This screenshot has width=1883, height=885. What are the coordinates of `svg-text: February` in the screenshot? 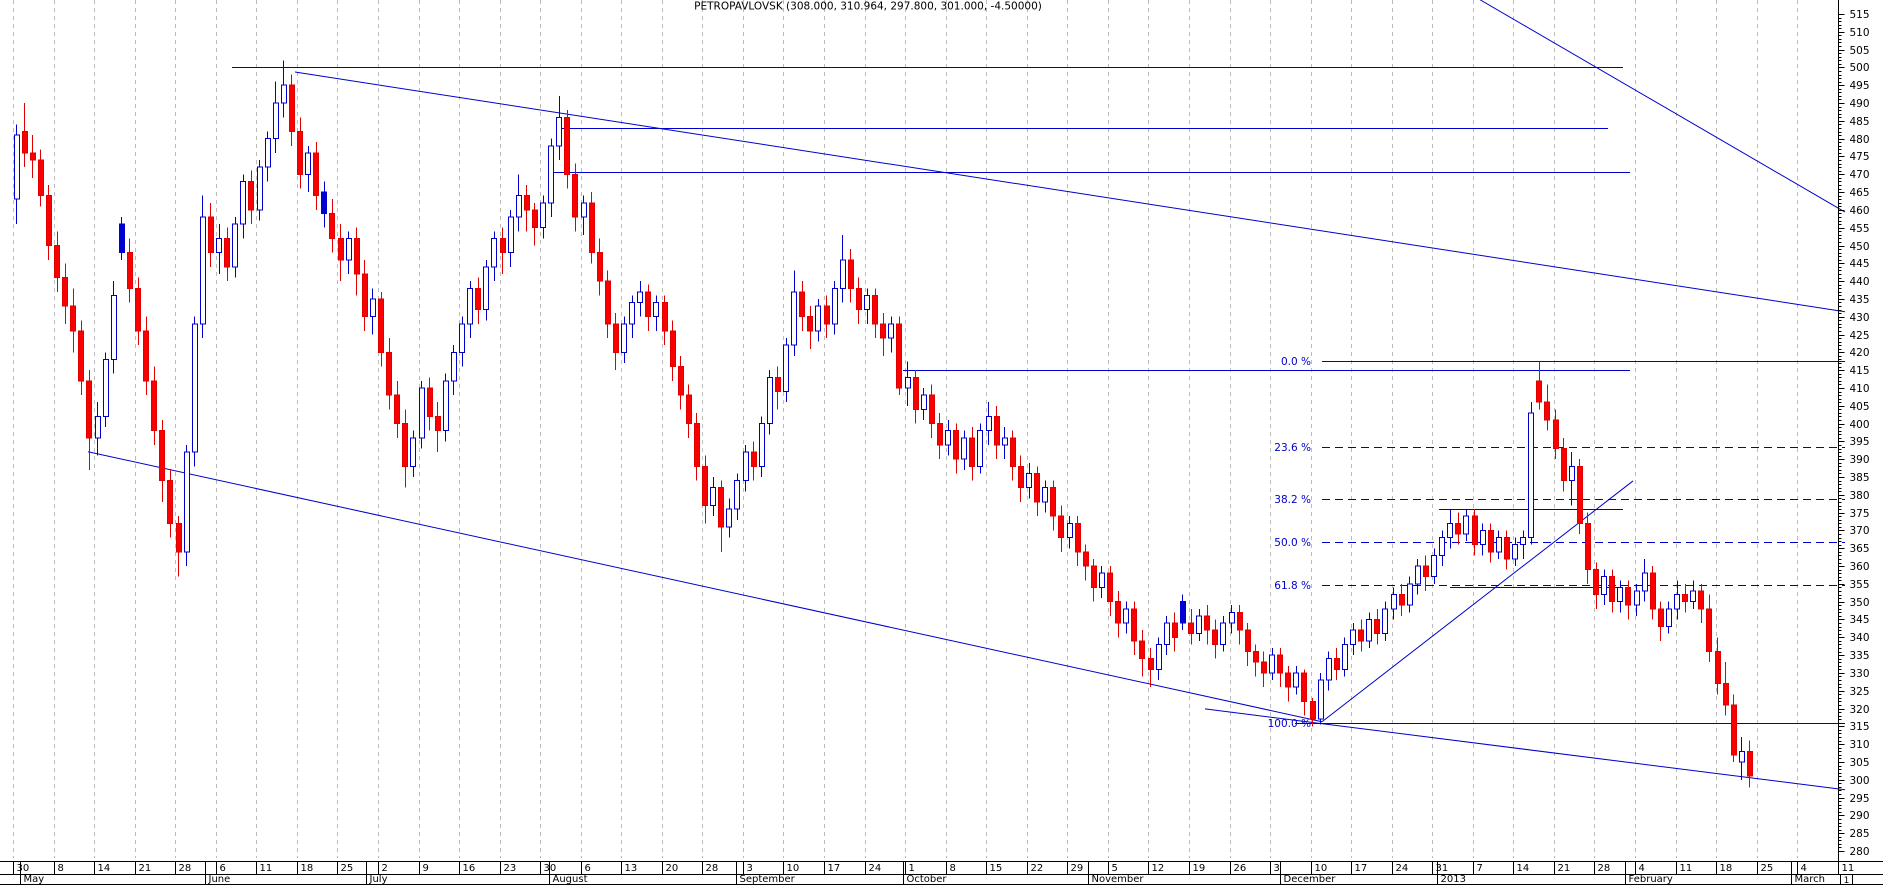 It's located at (1651, 879).